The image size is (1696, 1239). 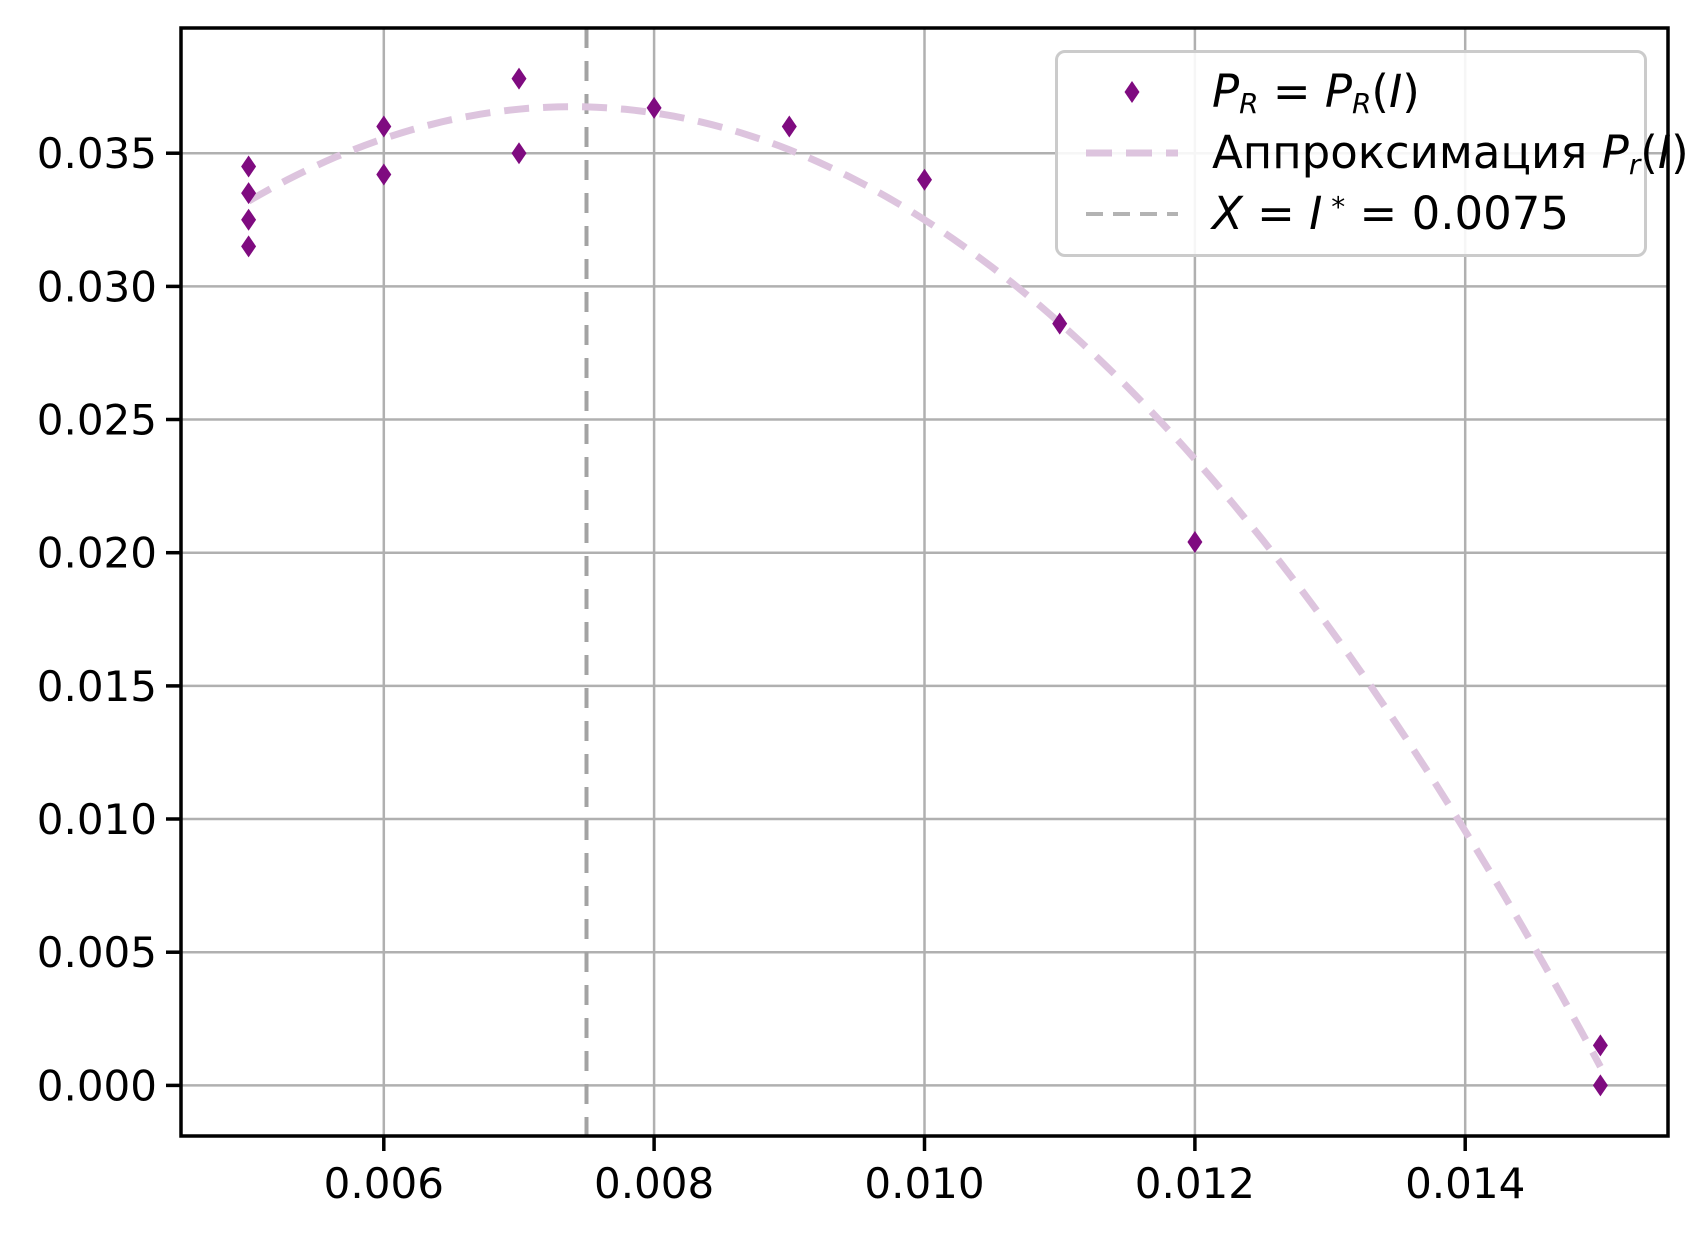 I want to click on legend-vline-label: X = I * = 0.0075, so click(x=1391, y=213).